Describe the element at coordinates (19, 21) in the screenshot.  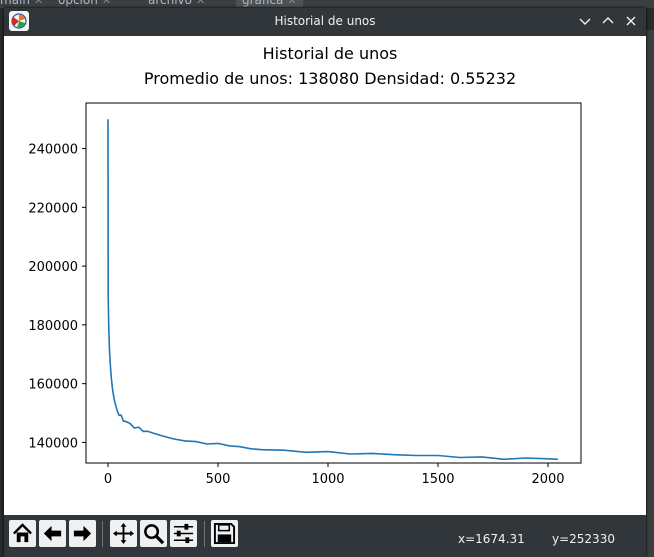
I see `app-icon` at that location.